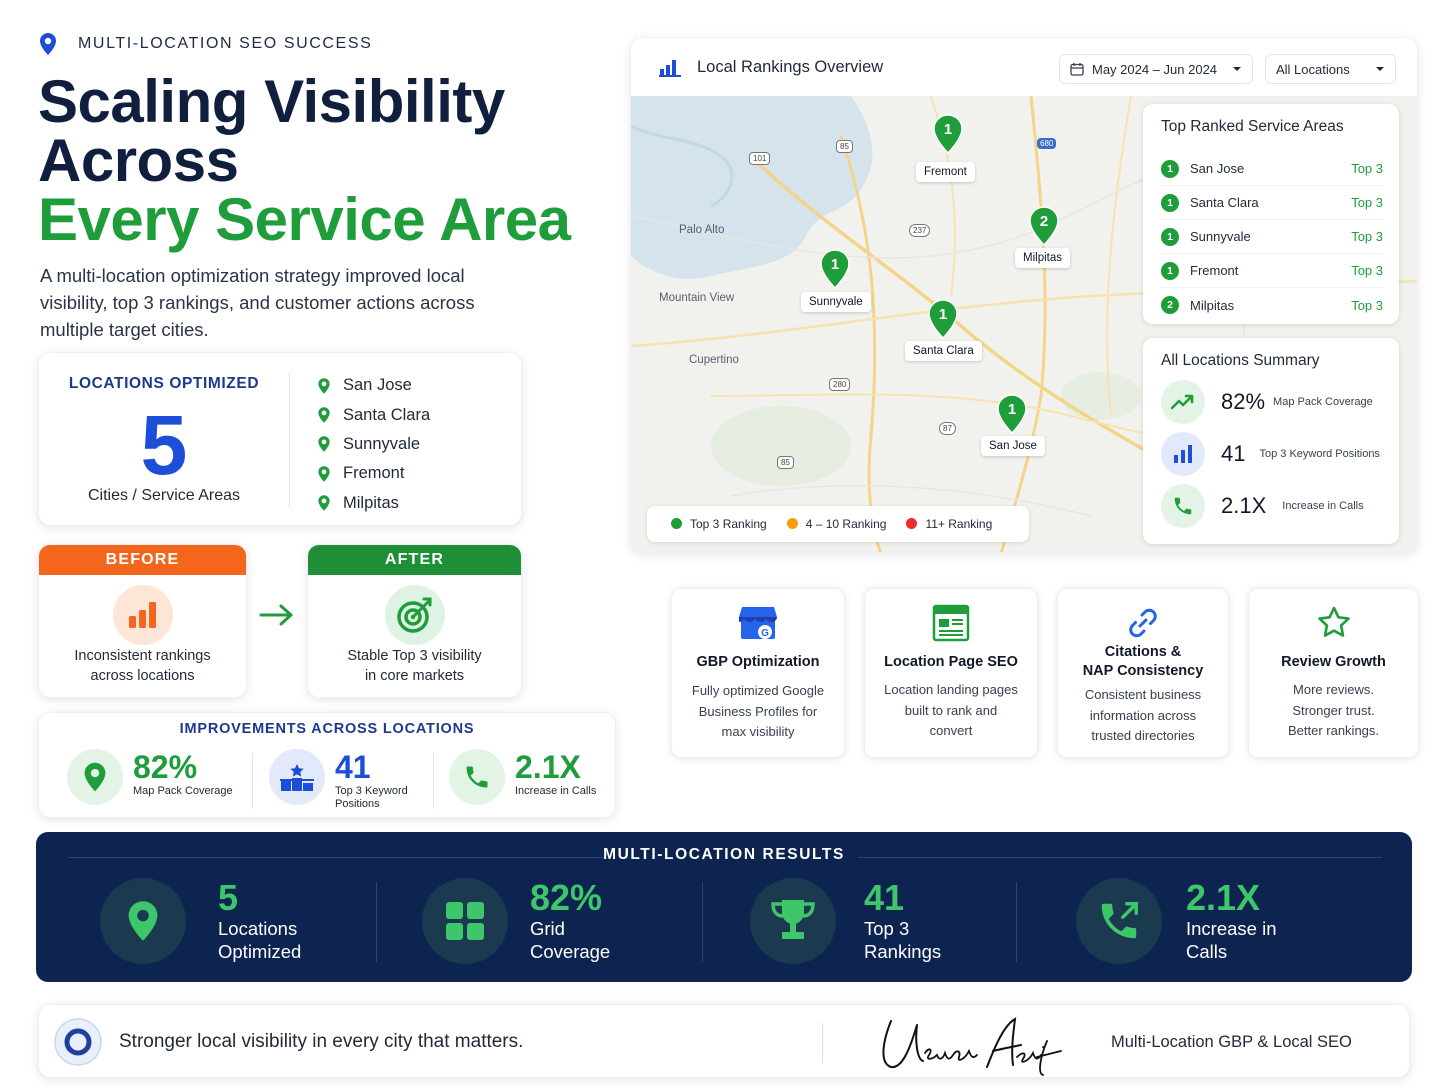 The image size is (1448, 1086). I want to click on improvement-item: 82% Map Pack Coverage, so click(150, 777).